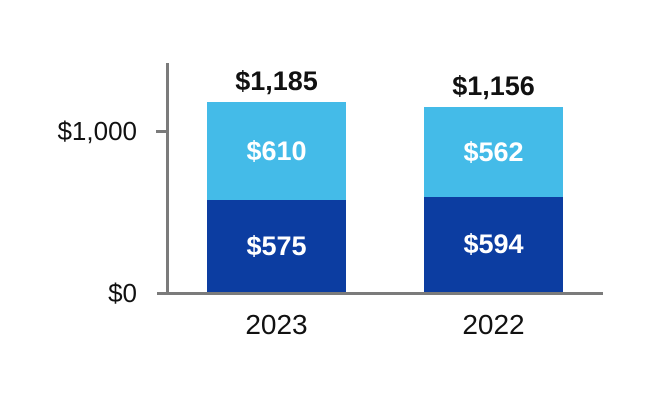 The height and width of the screenshot is (400, 666). What do you see at coordinates (276, 81) in the screenshot?
I see `total-label-2023: $1,185` at bounding box center [276, 81].